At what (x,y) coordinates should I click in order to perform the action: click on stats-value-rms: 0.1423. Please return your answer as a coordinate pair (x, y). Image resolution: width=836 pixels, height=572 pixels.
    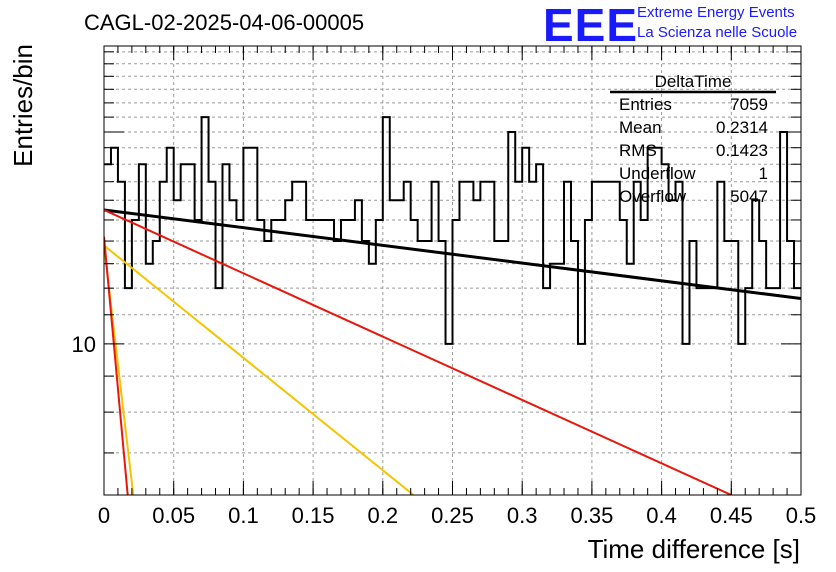
    Looking at the image, I should click on (742, 150).